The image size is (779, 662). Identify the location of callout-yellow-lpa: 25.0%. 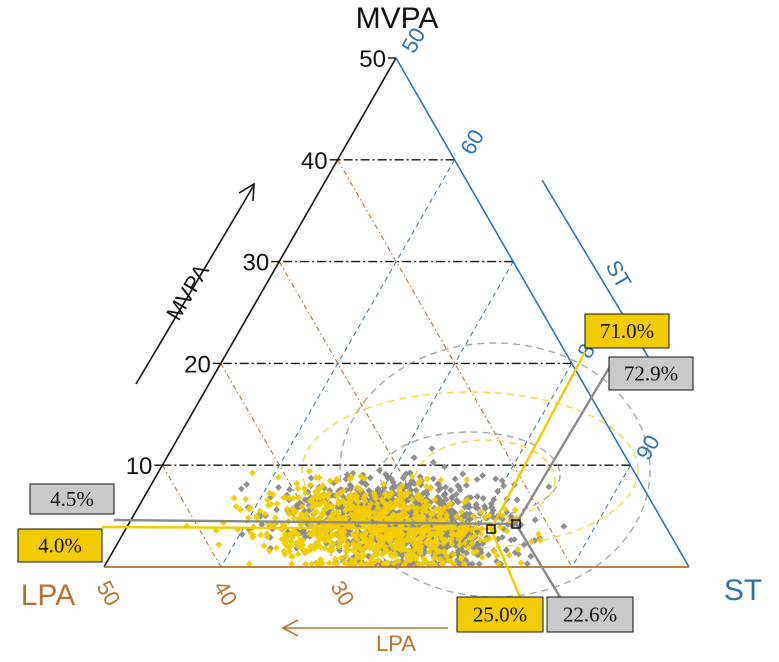
(500, 614).